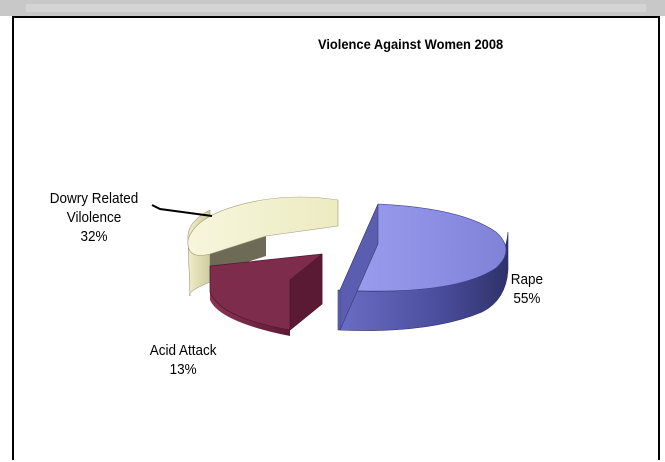 This screenshot has height=462, width=665. What do you see at coordinates (336, 8) in the screenshot?
I see `top-band-inner` at bounding box center [336, 8].